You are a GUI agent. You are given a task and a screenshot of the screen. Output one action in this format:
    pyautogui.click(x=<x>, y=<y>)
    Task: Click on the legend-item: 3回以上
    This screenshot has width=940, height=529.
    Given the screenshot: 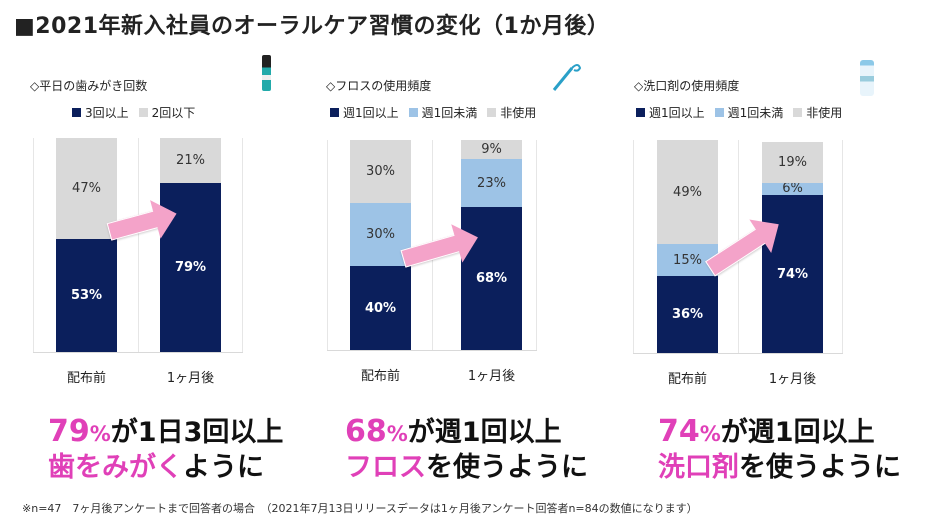 What is the action you would take?
    pyautogui.click(x=100, y=112)
    